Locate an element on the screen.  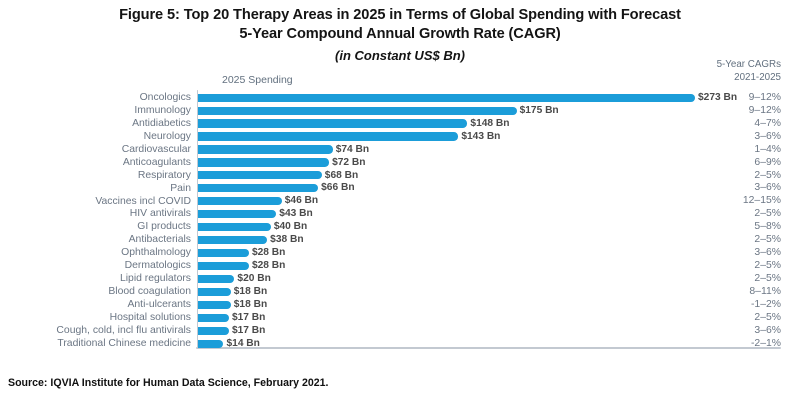
cagr-value: -1–2% is located at coordinates (765, 304).